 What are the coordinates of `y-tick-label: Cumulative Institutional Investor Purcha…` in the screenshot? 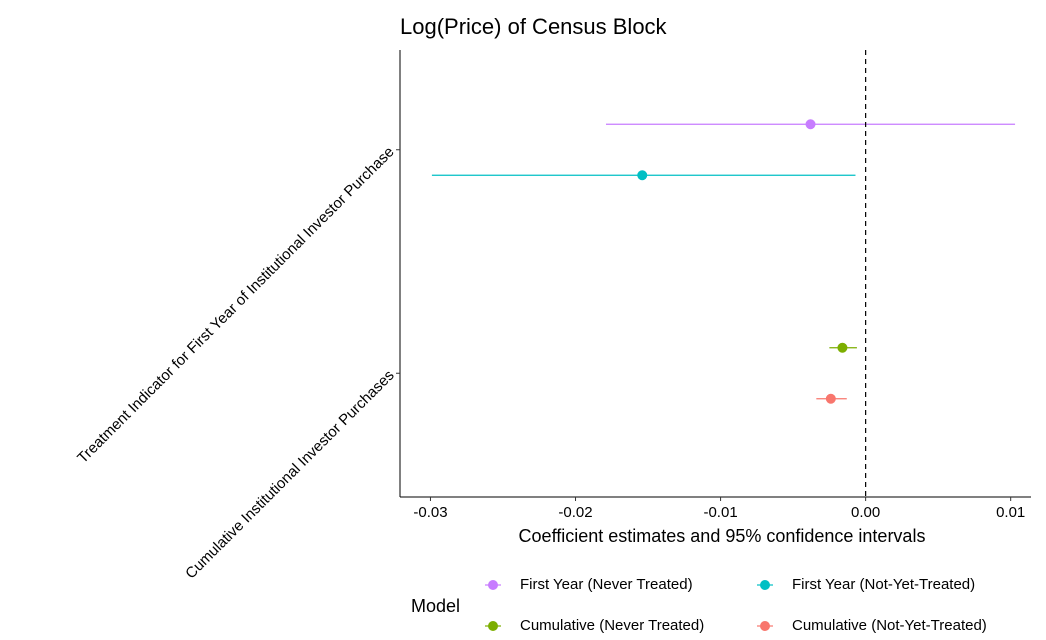 It's located at (289, 474).